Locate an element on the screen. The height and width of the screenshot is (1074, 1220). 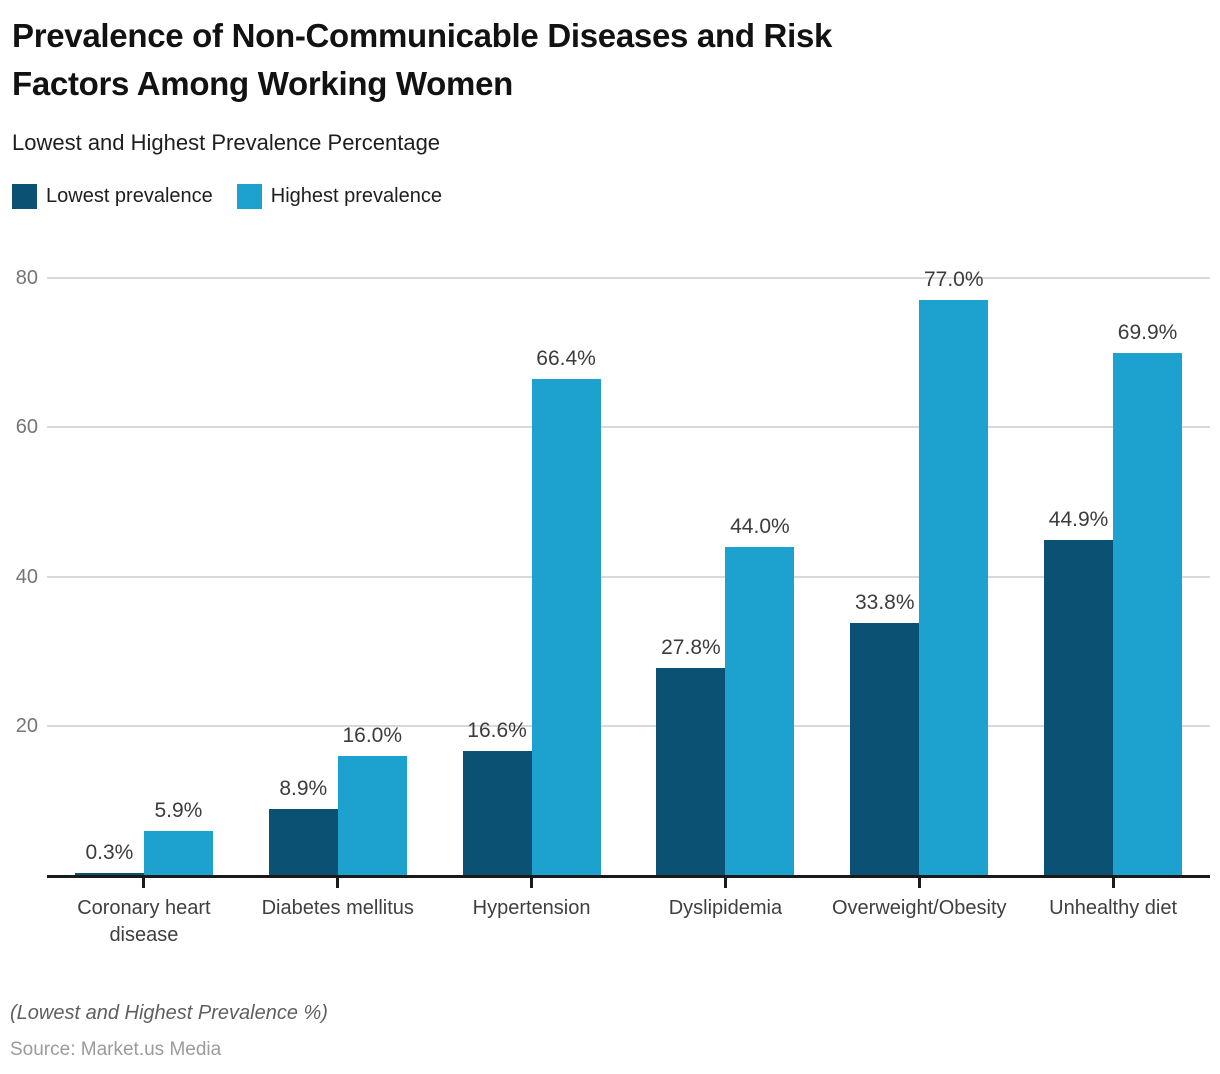
x-axis-line is located at coordinates (628, 876).